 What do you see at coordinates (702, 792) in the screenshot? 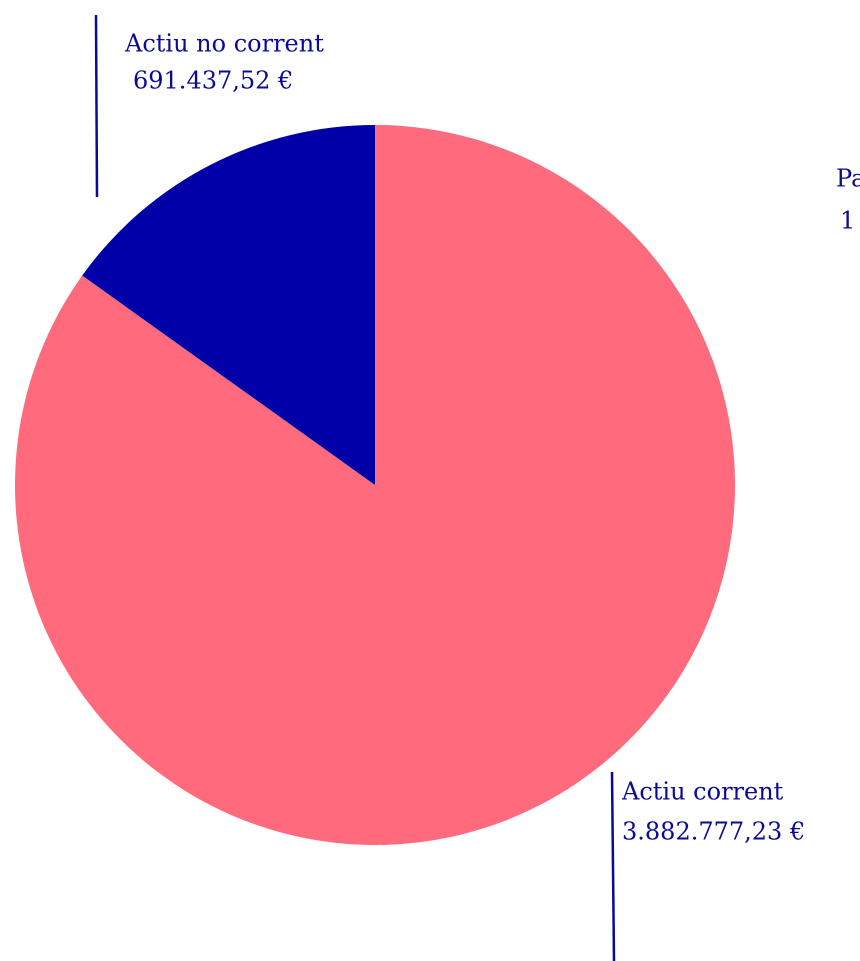
I see `slice-label: Actiu corrent` at bounding box center [702, 792].